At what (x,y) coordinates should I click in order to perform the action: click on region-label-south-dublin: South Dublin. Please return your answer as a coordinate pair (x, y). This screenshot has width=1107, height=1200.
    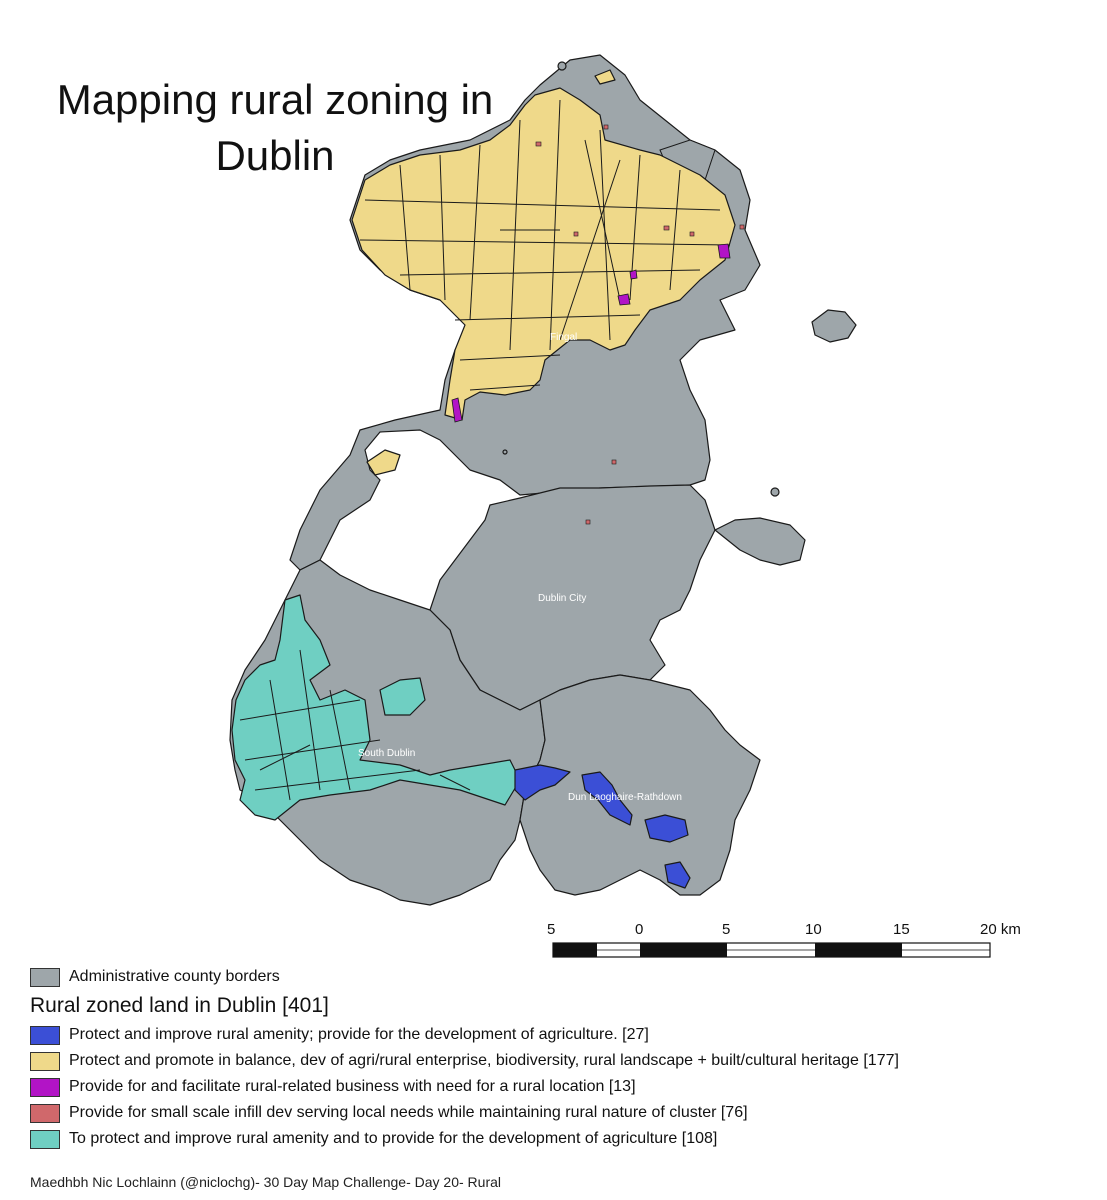
    Looking at the image, I should click on (386, 753).